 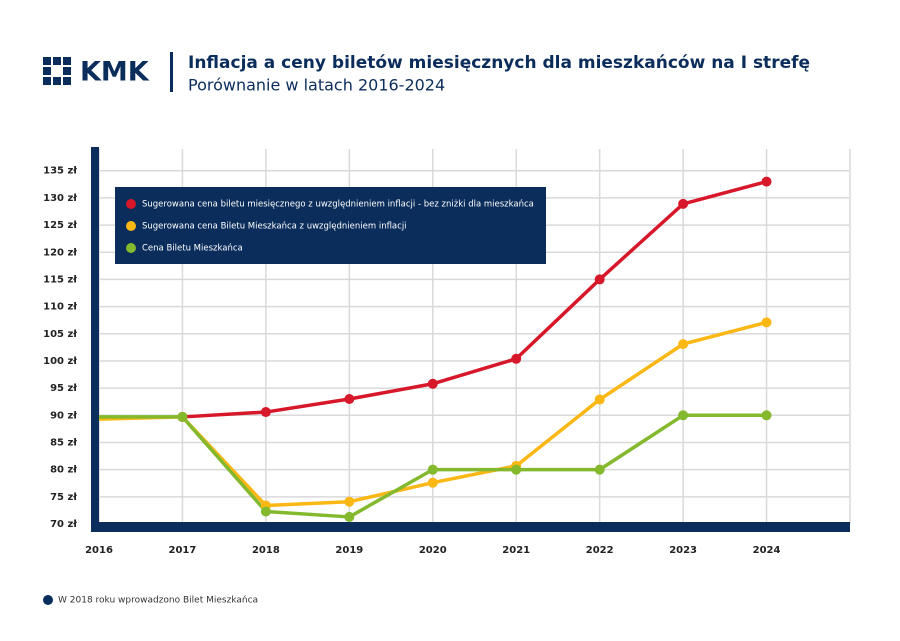 What do you see at coordinates (171, 72) in the screenshot?
I see `header-divider` at bounding box center [171, 72].